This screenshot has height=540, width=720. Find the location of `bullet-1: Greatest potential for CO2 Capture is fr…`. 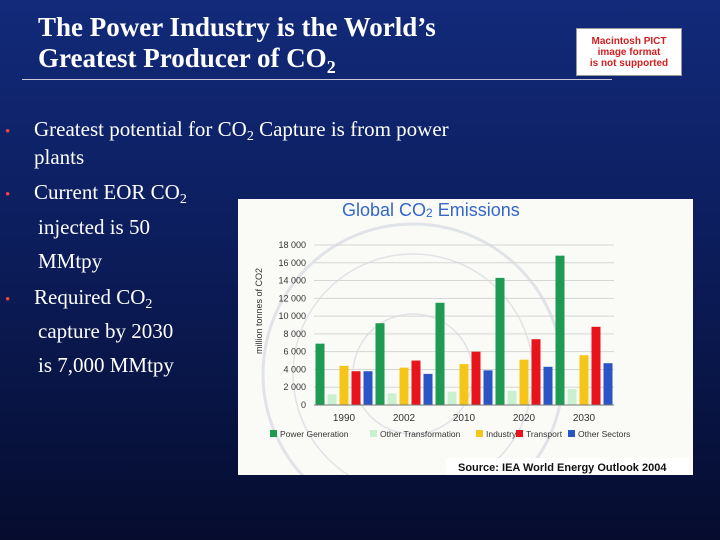

bullet-1: Greatest potential for CO2 Capture is fr… is located at coordinates (241, 130).